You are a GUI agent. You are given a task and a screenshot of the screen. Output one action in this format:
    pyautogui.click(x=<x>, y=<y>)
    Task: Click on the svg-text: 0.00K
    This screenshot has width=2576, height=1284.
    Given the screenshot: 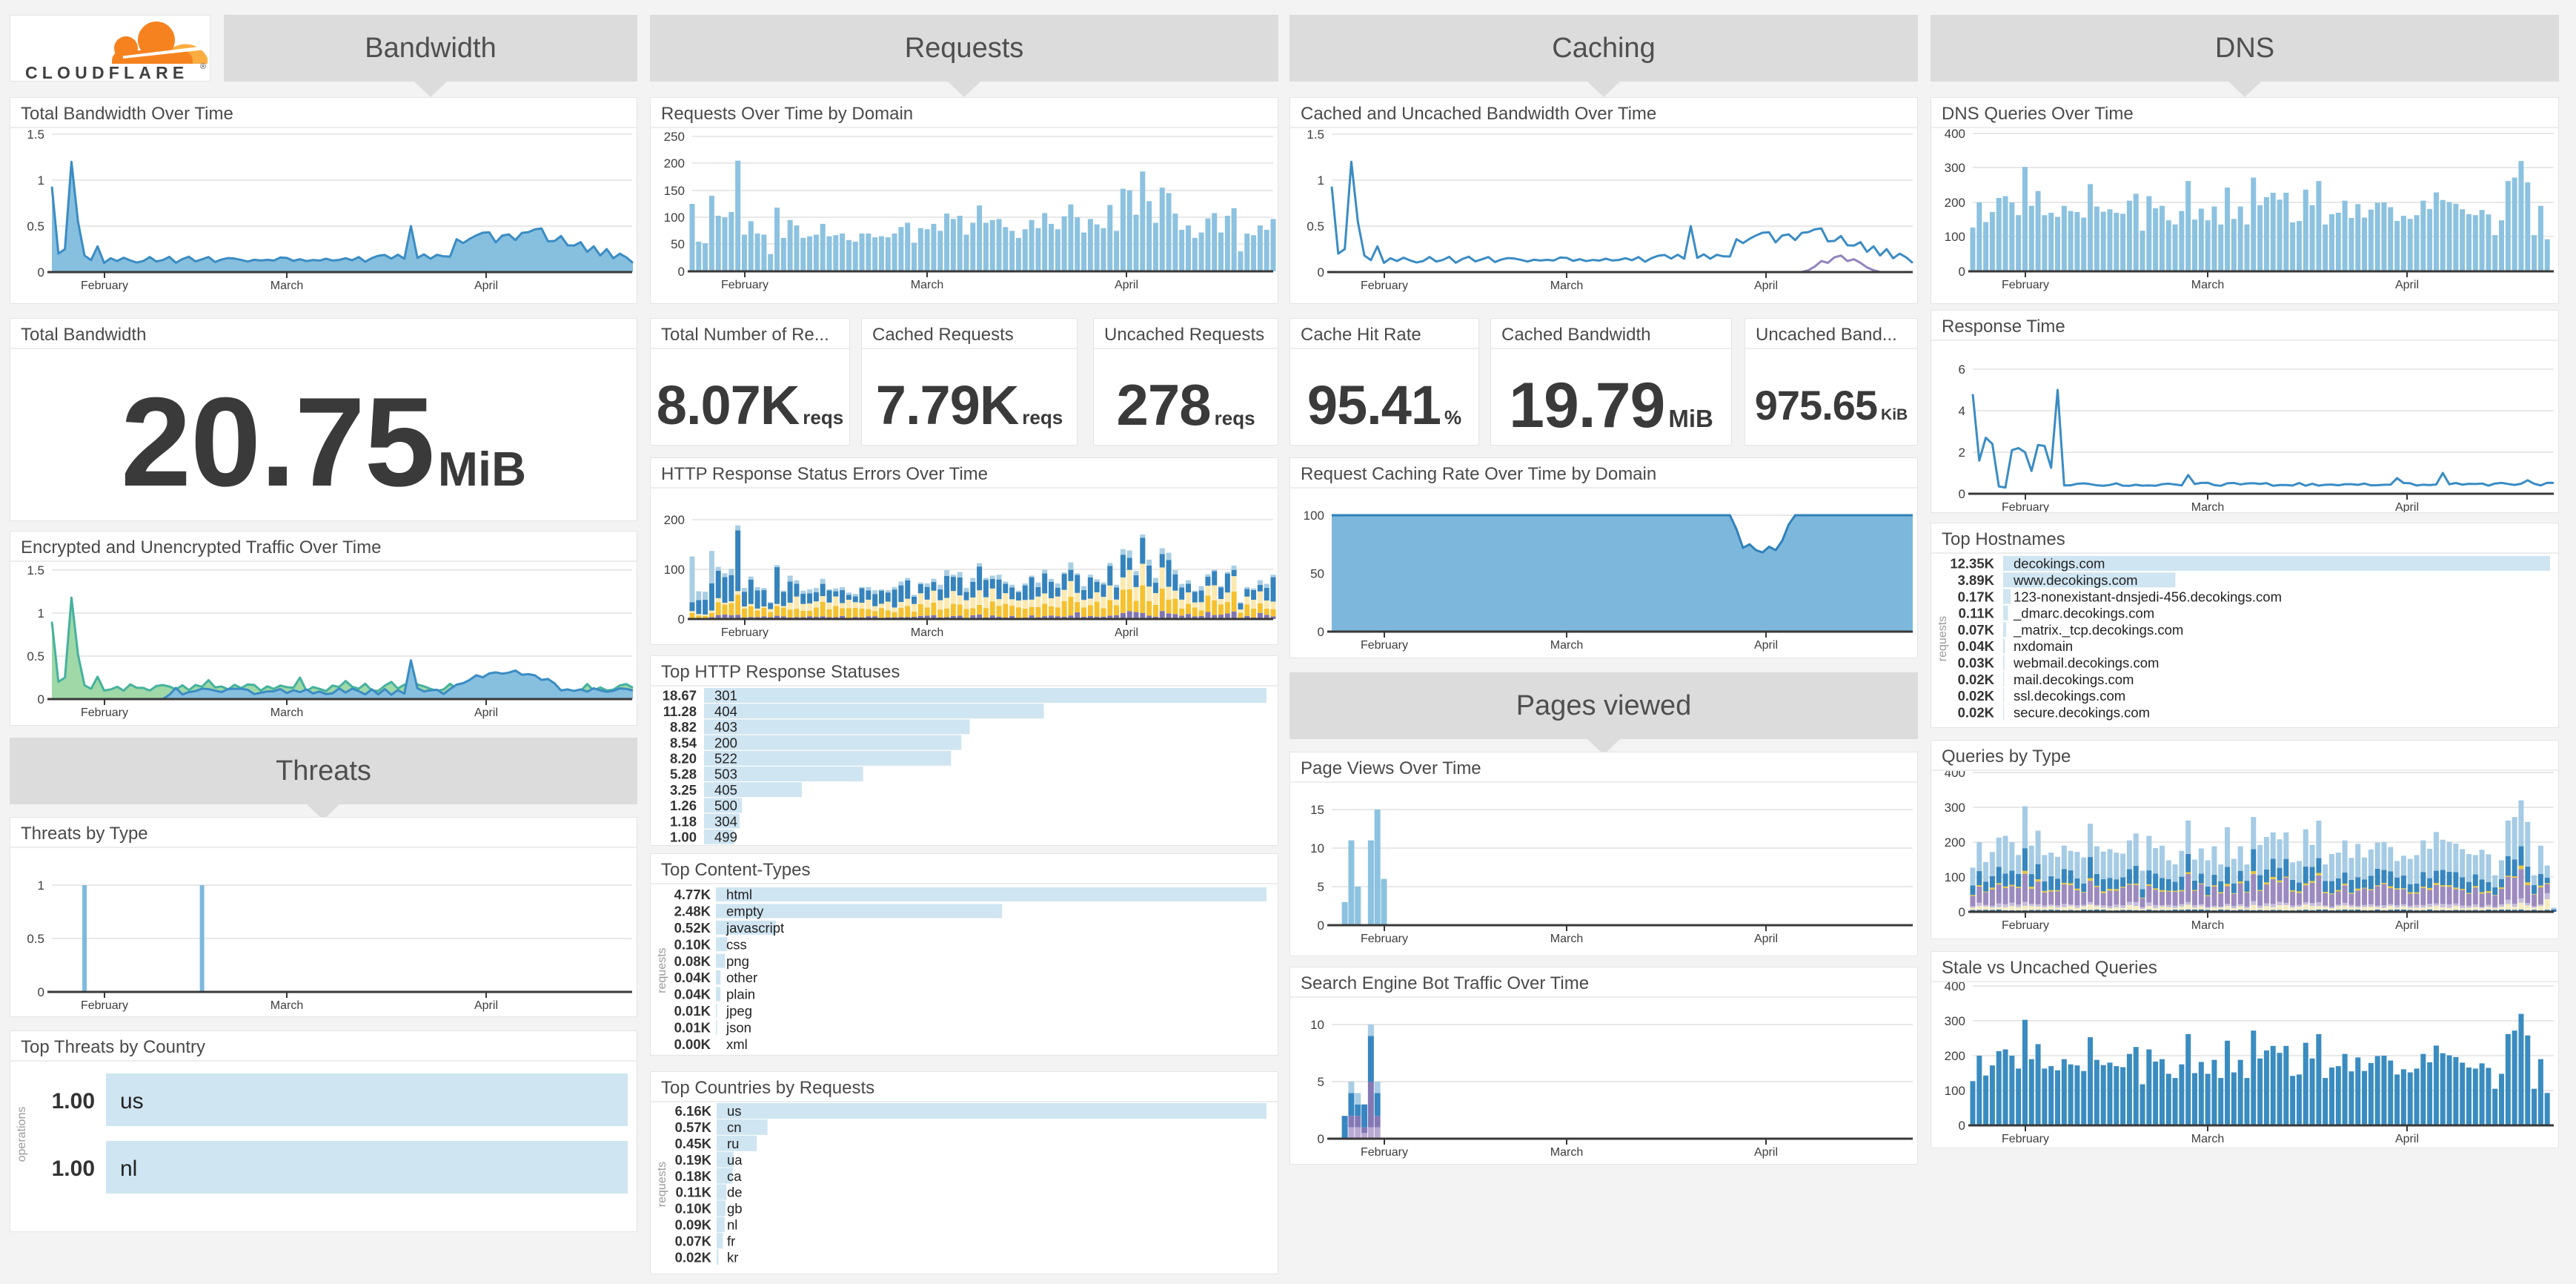 What is the action you would take?
    pyautogui.click(x=692, y=1044)
    